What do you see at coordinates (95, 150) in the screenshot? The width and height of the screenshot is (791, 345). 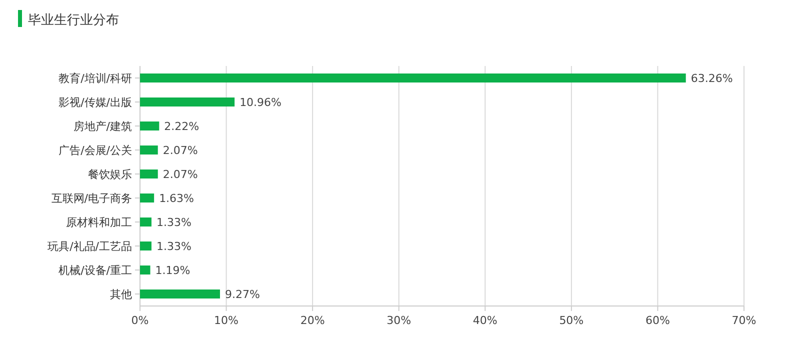 I see `y-tick-label: 广告/会展/公关` at bounding box center [95, 150].